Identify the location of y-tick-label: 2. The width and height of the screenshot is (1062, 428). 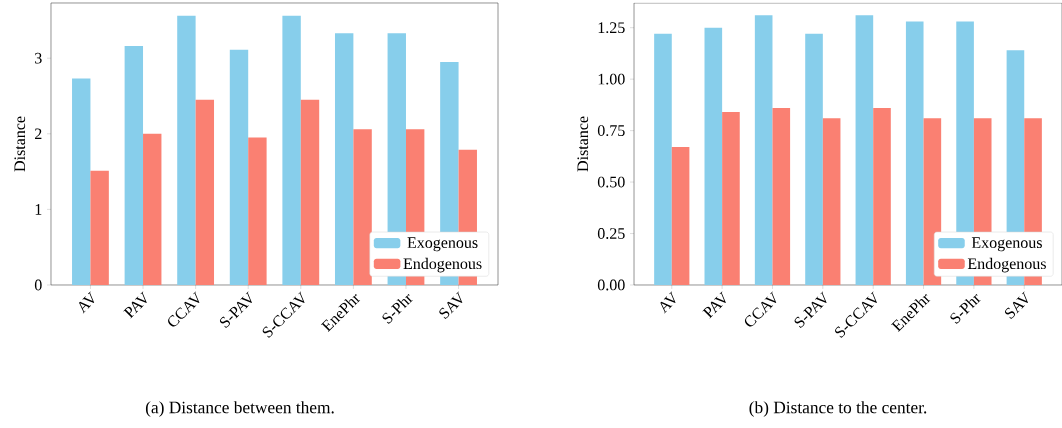
(38, 134).